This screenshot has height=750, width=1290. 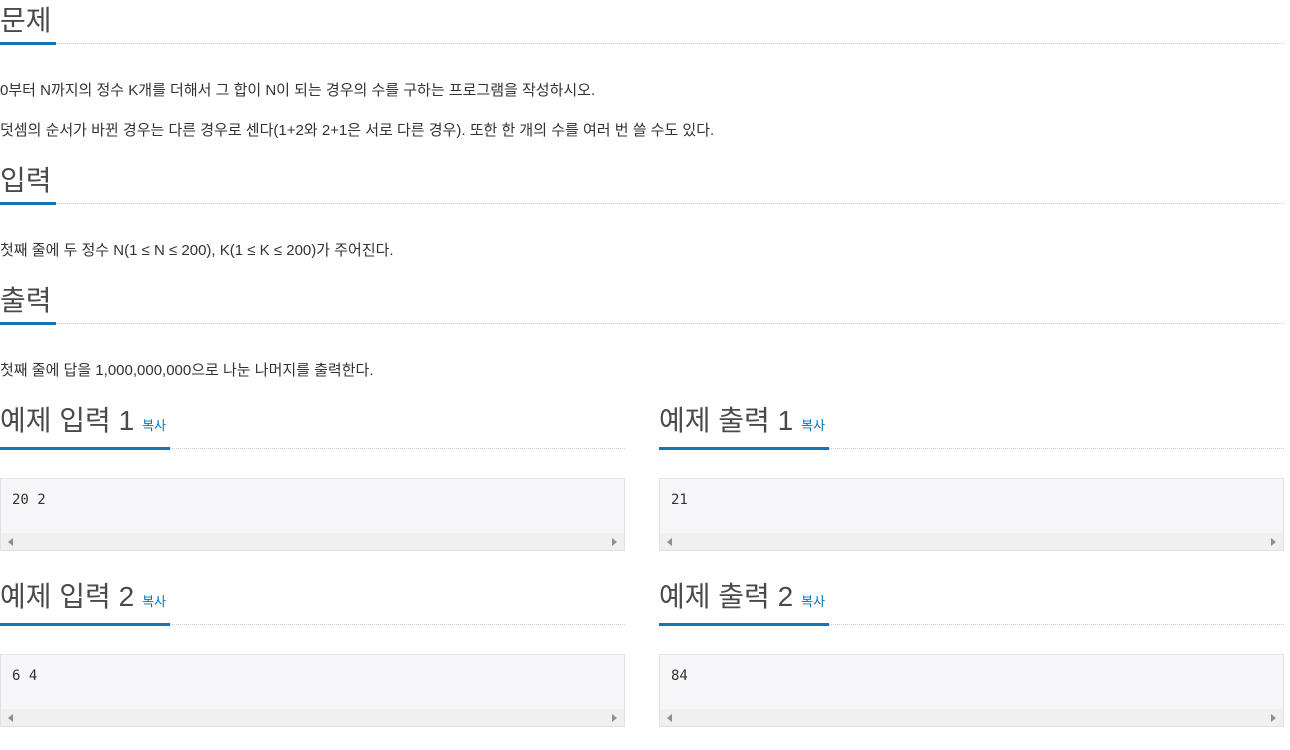 I want to click on sample-output-1-title: 예제 출력 1 복사, so click(x=744, y=425).